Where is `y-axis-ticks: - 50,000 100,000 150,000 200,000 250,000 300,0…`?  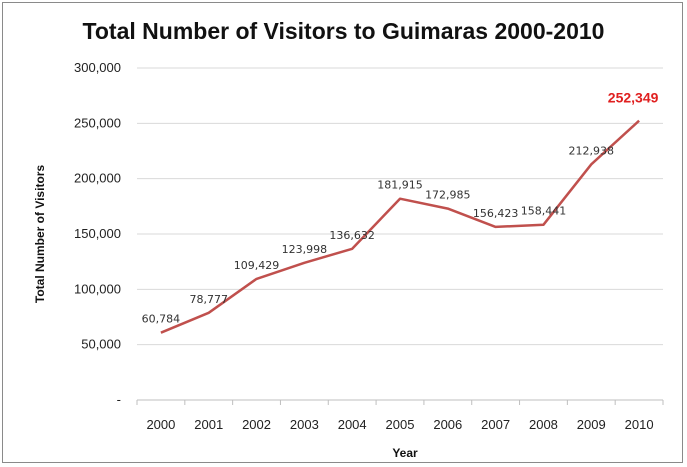
y-axis-ticks: - 50,000 100,000 150,000 200,000 250,000 300,0… is located at coordinates (97, 233).